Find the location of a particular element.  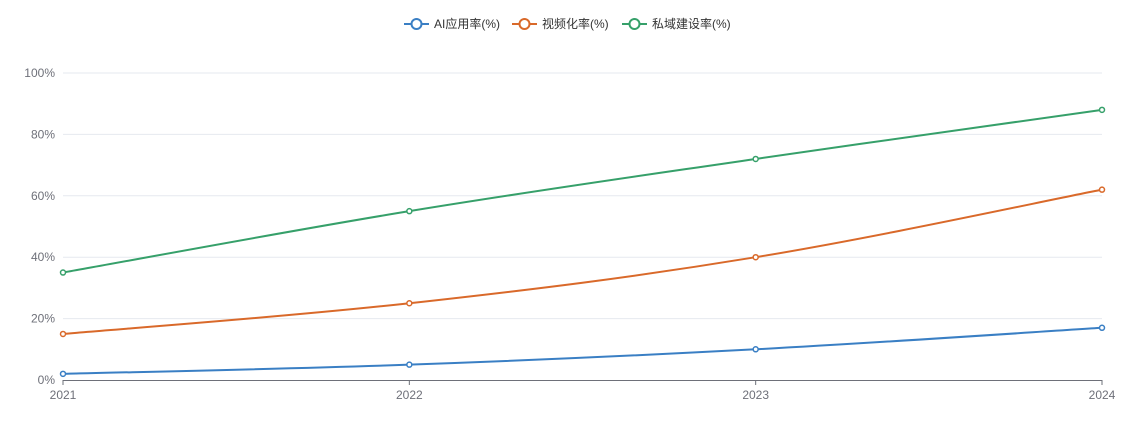

x-tick-label: 2021 is located at coordinates (63, 395).